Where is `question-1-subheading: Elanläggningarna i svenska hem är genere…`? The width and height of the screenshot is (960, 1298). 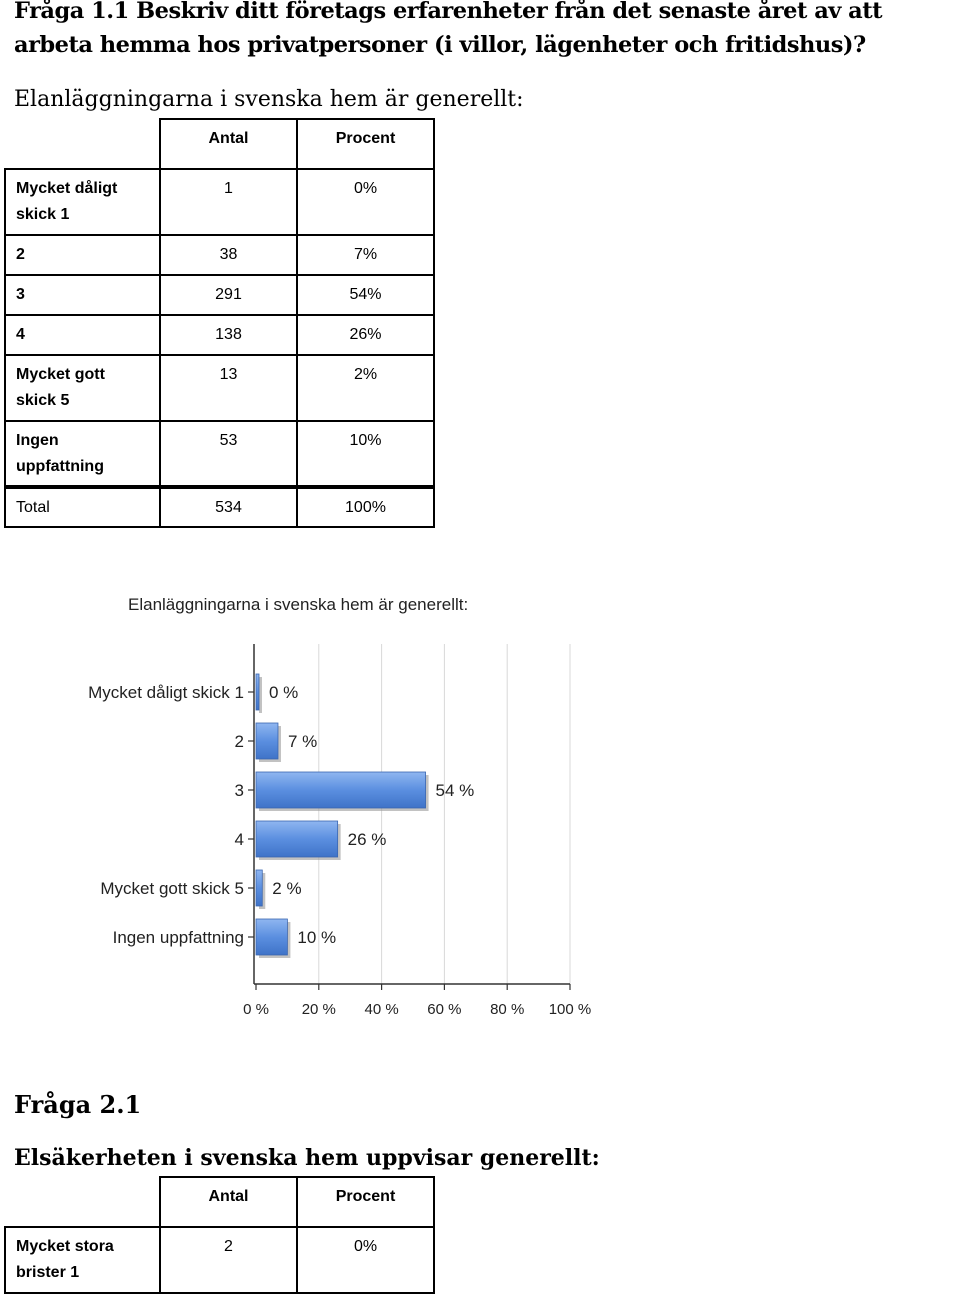 question-1-subheading: Elanläggningarna i svenska hem är genere… is located at coordinates (269, 99).